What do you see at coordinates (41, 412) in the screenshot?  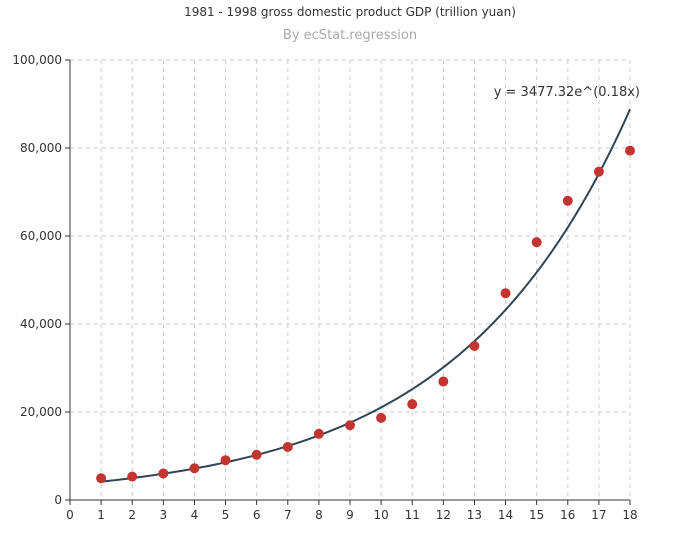 I see `y-tick-label: 20,000` at bounding box center [41, 412].